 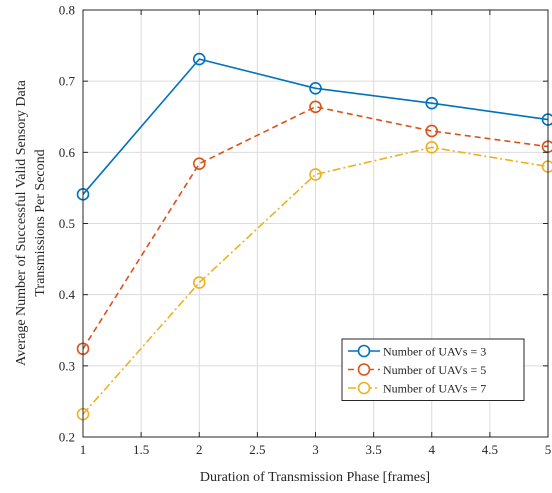 I want to click on y-tick-label: 0.2, so click(x=67, y=437).